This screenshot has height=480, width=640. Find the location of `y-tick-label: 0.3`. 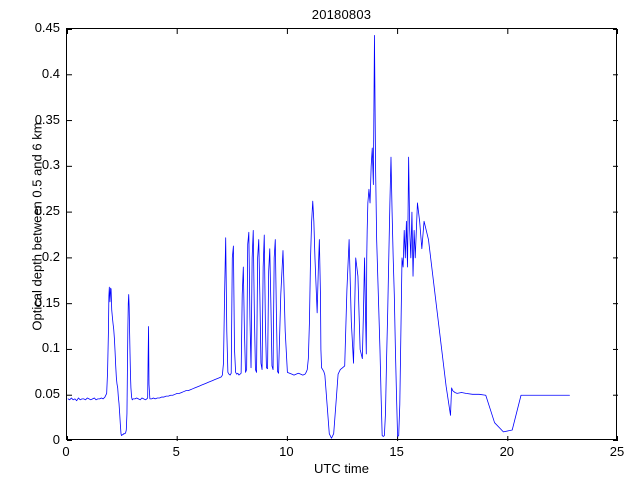

y-tick-label: 0.3 is located at coordinates (50, 165).